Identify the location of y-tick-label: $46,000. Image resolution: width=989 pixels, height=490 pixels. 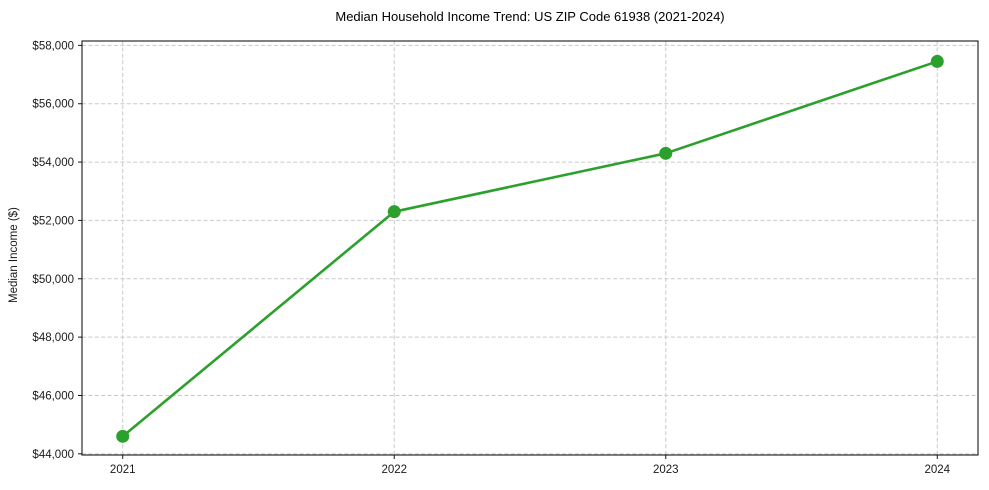
(53, 396).